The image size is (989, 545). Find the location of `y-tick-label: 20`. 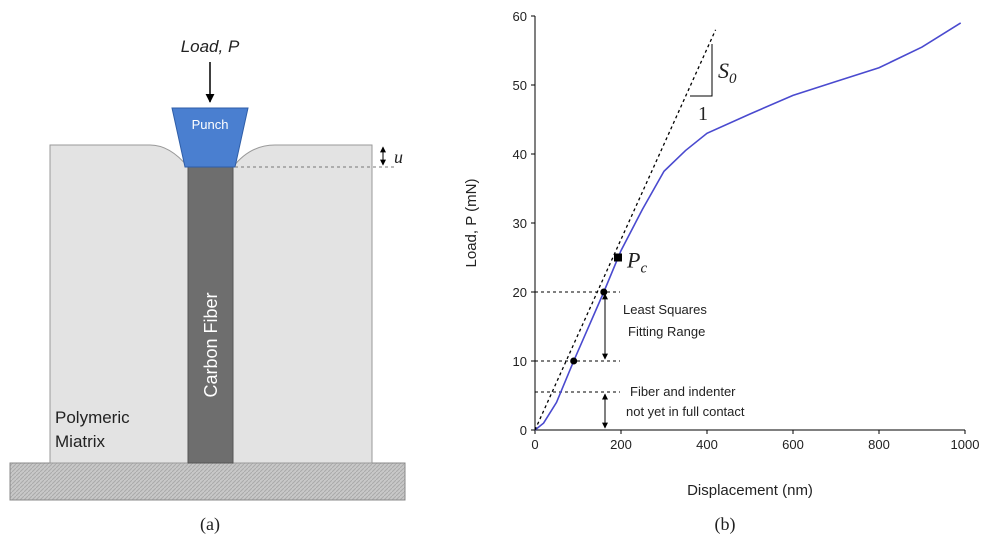

y-tick-label: 20 is located at coordinates (520, 292).